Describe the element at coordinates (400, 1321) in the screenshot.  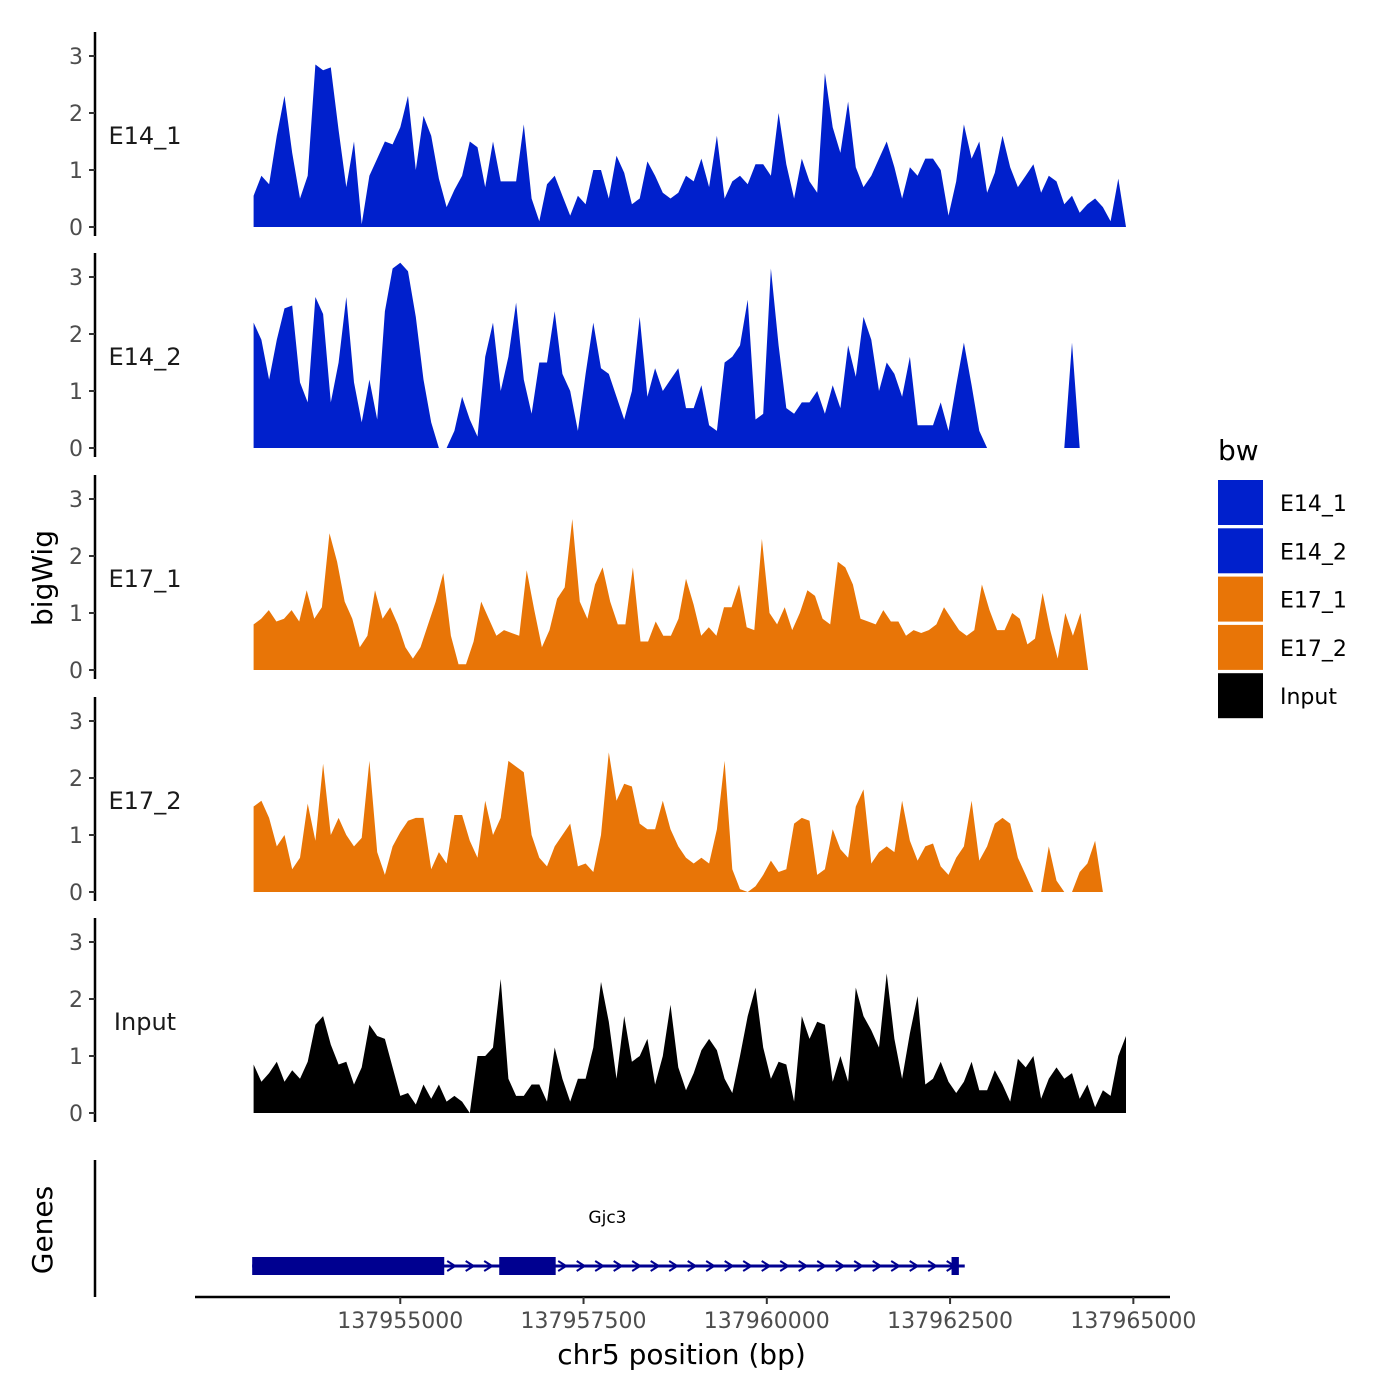
I see `x-tick-label: 137955000` at that location.